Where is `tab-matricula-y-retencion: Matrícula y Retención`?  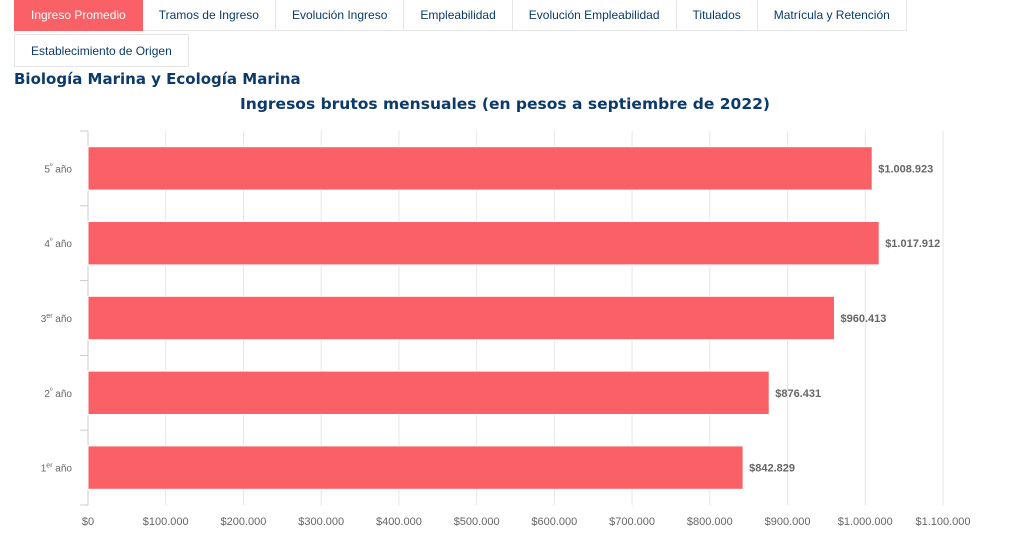 tab-matricula-y-retencion: Matrícula y Retención is located at coordinates (832, 15).